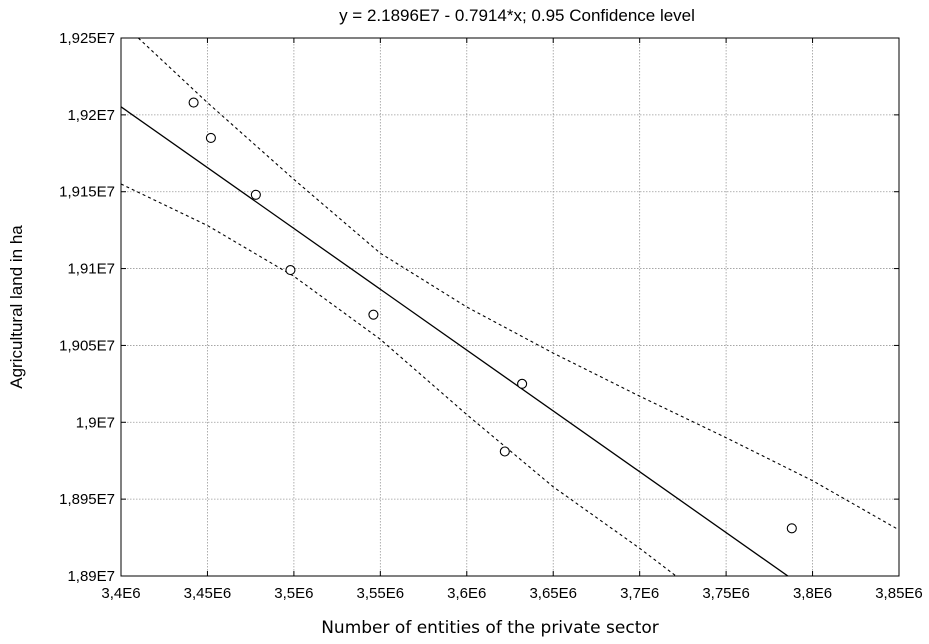  What do you see at coordinates (95, 422) in the screenshot?
I see `y-tick-label: 1,9E7` at bounding box center [95, 422].